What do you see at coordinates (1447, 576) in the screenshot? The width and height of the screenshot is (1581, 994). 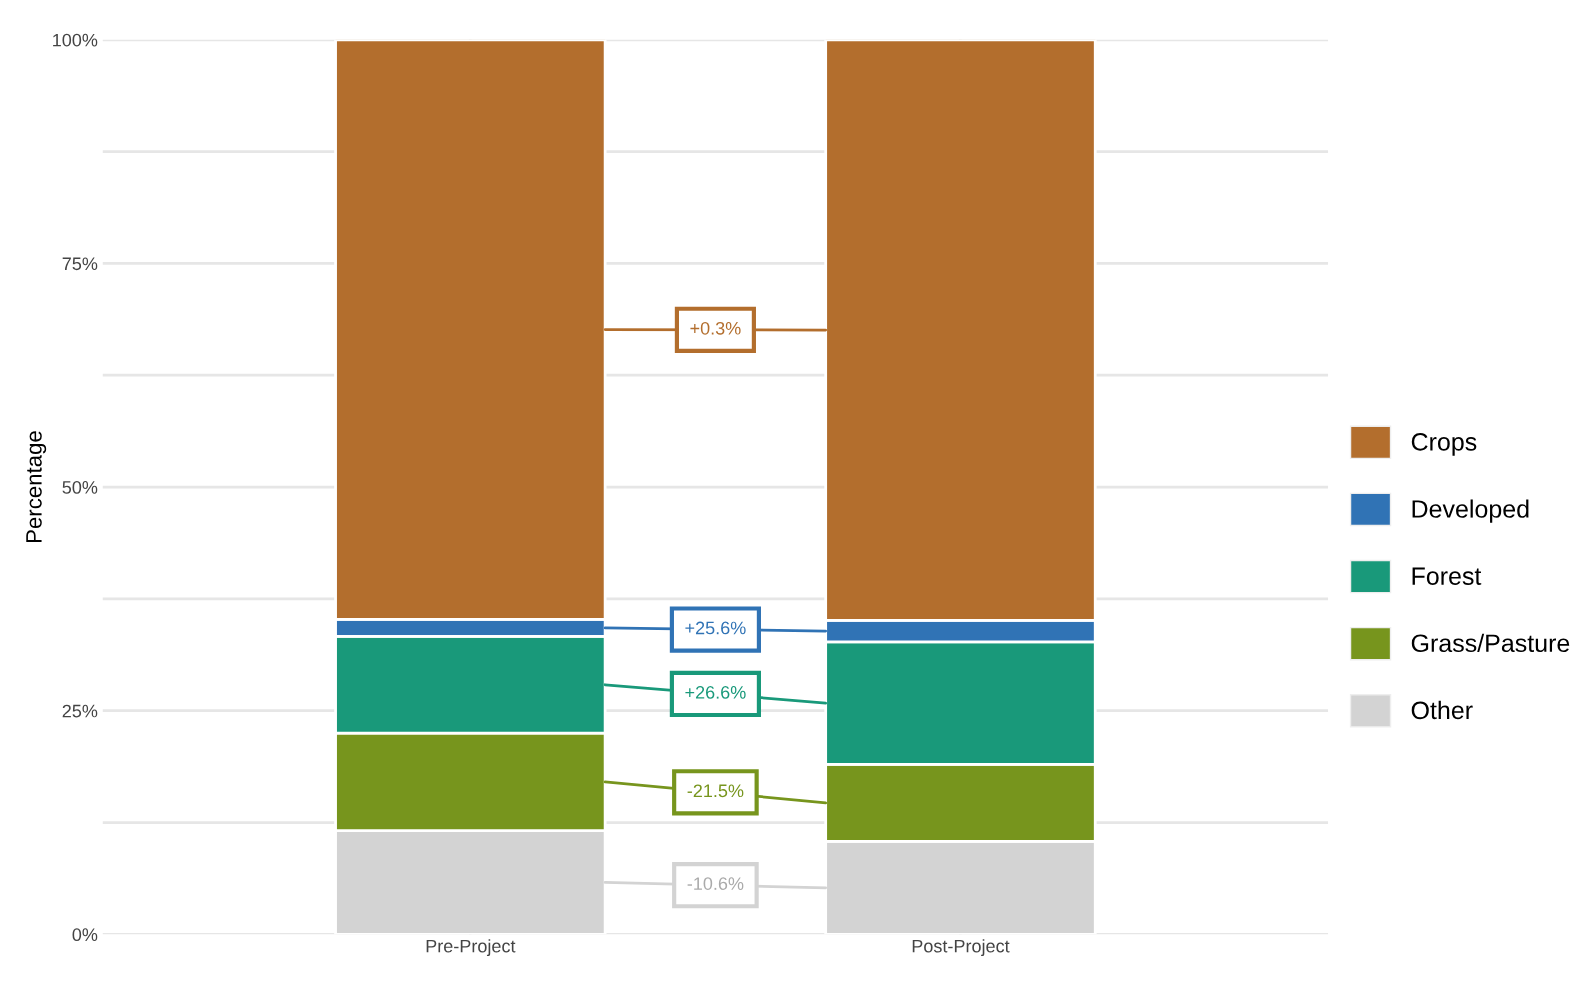 I see `legend-label: Forest` at bounding box center [1447, 576].